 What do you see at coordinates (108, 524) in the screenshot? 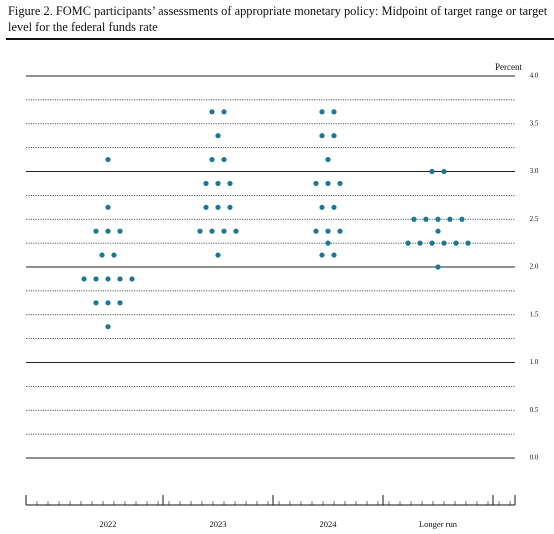
I see `x-tick-label: 2022` at bounding box center [108, 524].